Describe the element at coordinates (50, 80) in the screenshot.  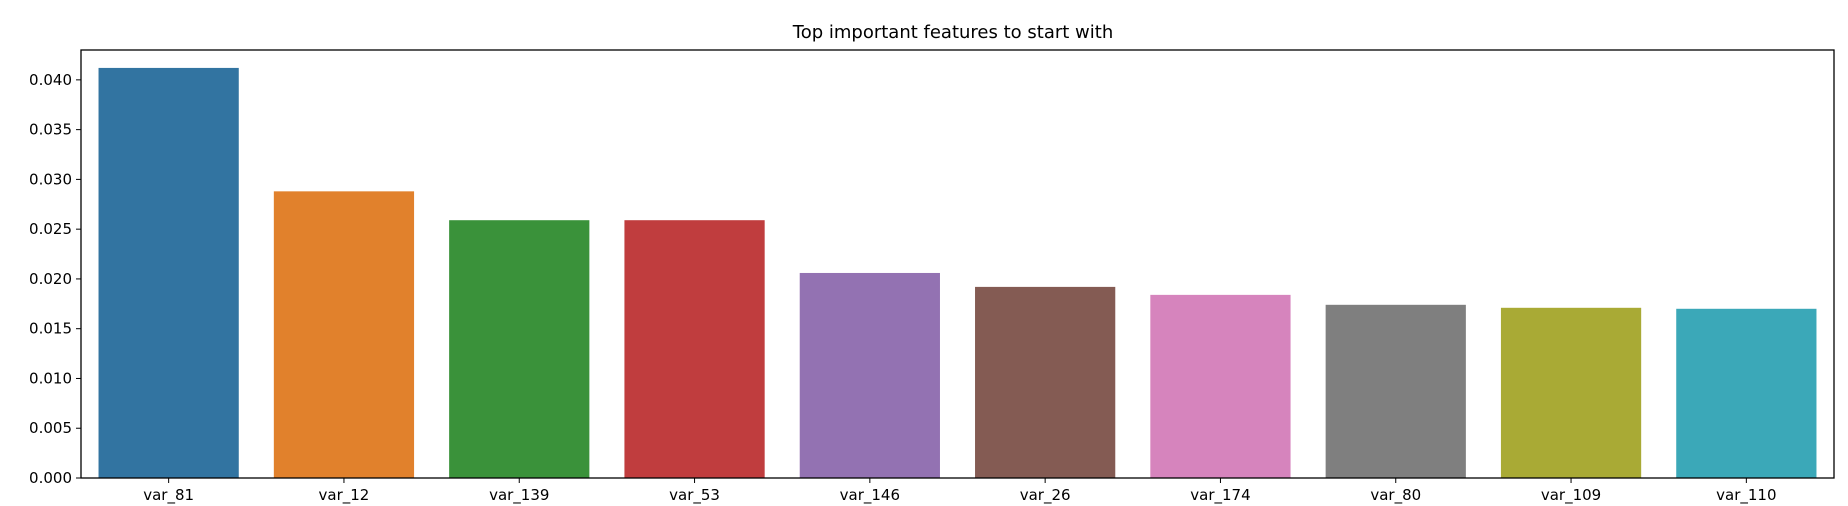
I see `y-tick-label: 0.040` at that location.